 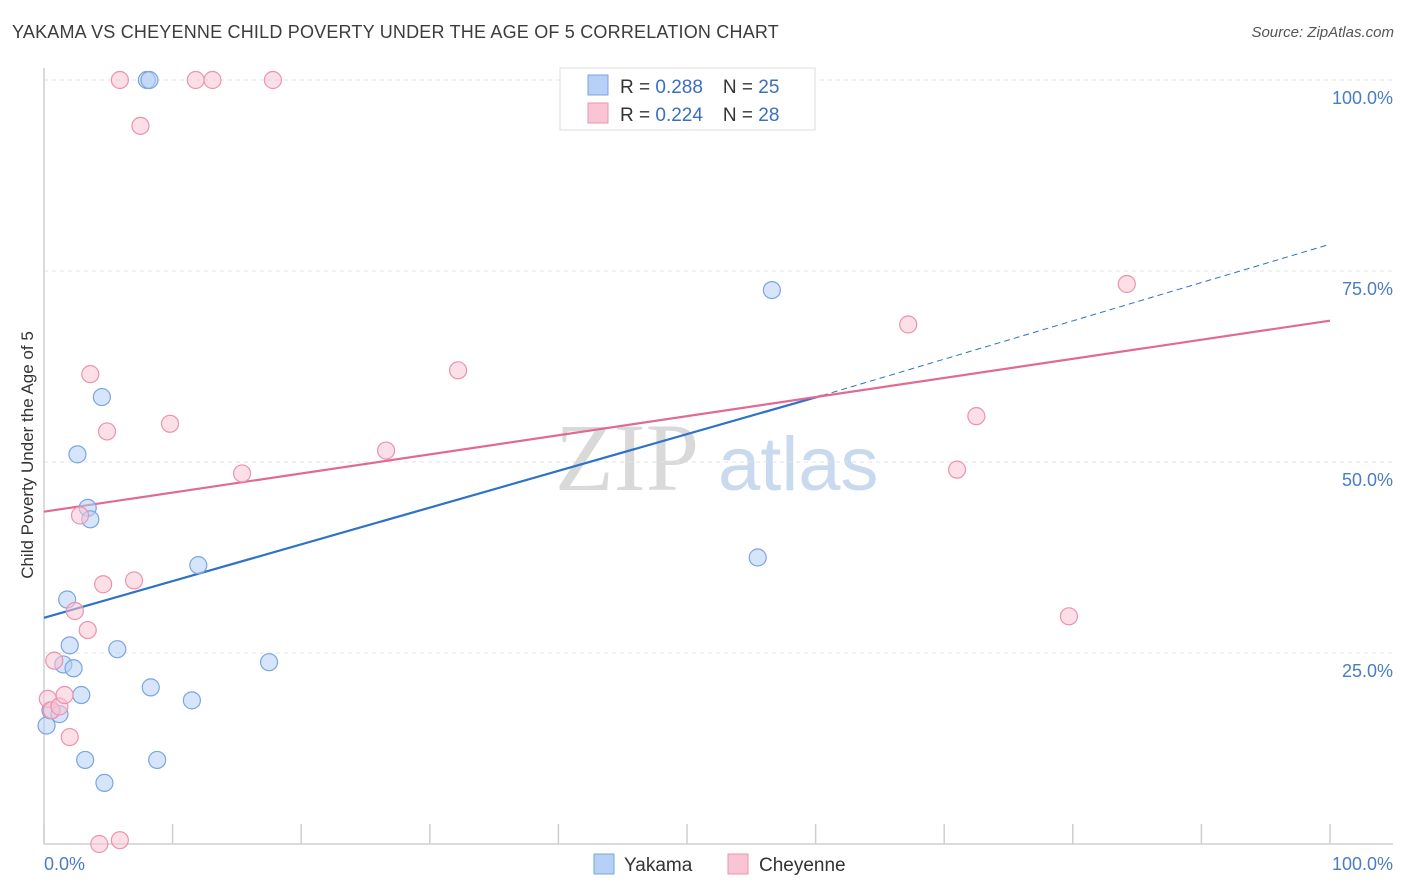 What do you see at coordinates (798, 464) in the screenshot?
I see `watermark-atlas: atlas` at bounding box center [798, 464].